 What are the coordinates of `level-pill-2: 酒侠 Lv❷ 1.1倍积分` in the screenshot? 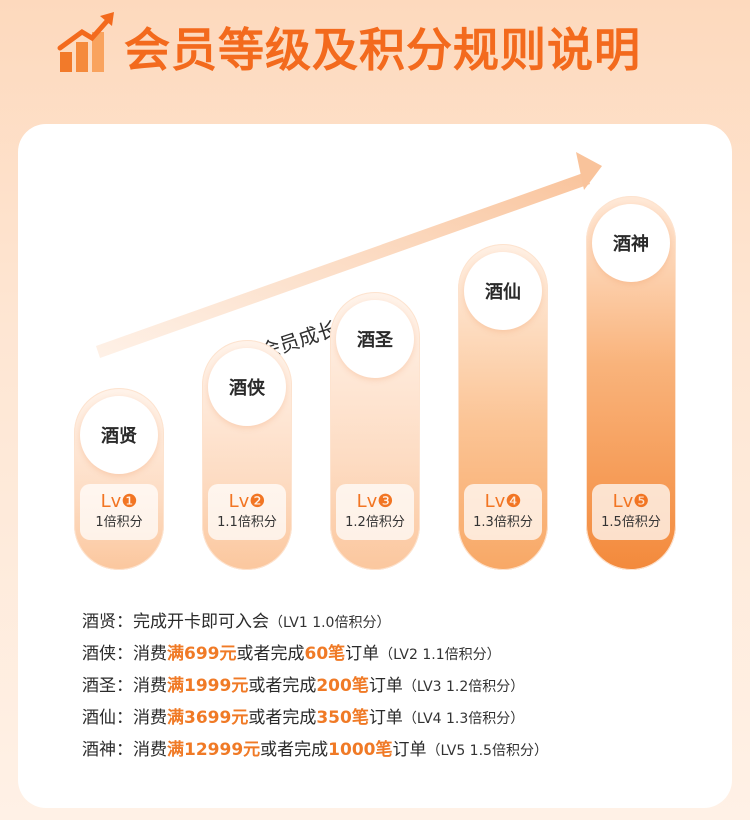 It's located at (247, 455).